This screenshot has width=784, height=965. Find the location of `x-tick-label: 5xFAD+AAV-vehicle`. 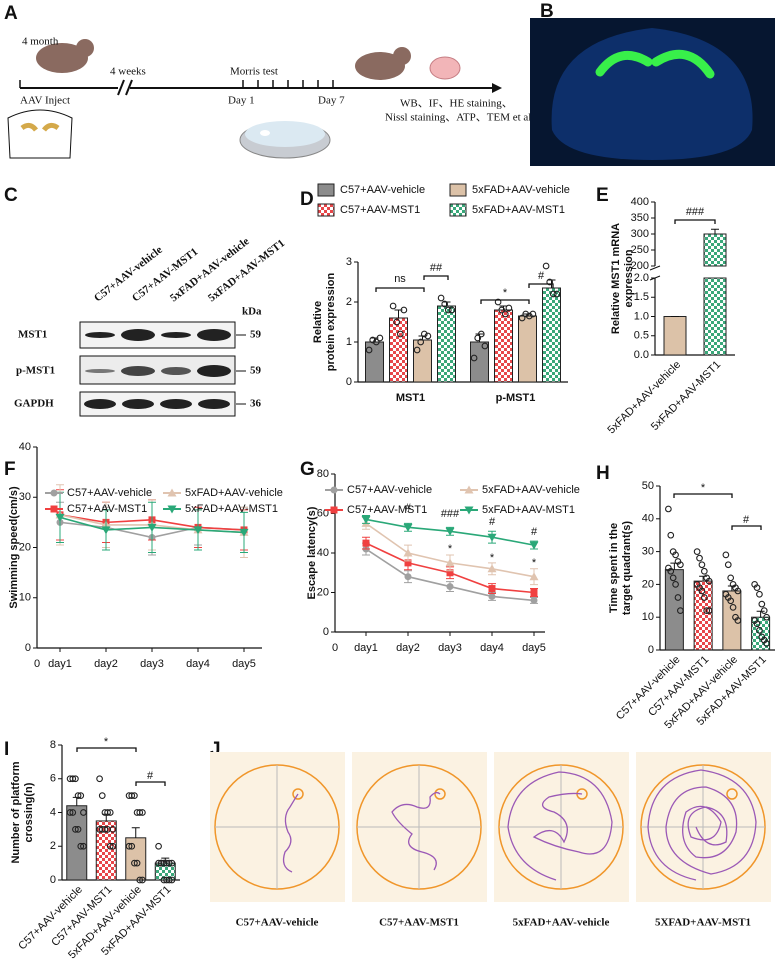

x-tick-label: 5xFAD+AAV-vehicle is located at coordinates (644, 398).